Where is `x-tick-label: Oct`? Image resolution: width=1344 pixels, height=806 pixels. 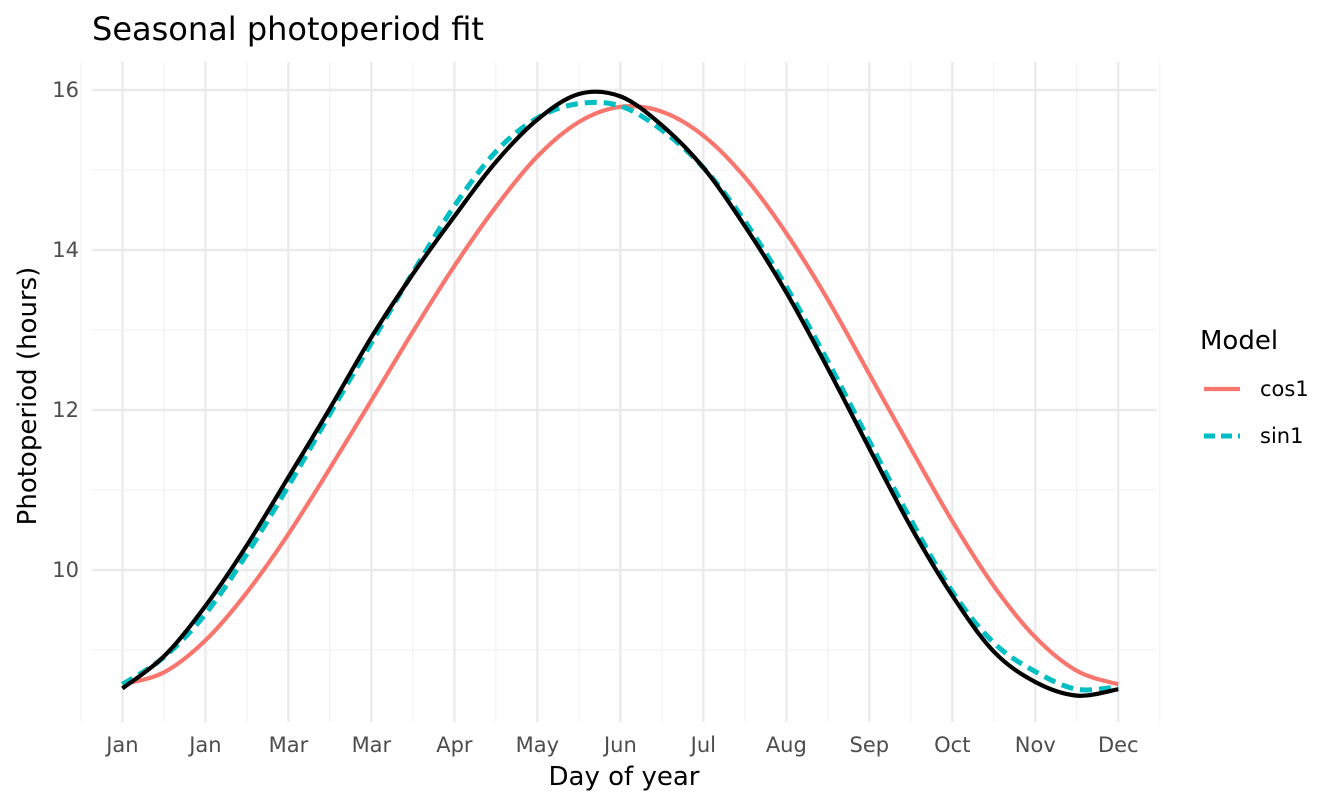
x-tick-label: Oct is located at coordinates (952, 745).